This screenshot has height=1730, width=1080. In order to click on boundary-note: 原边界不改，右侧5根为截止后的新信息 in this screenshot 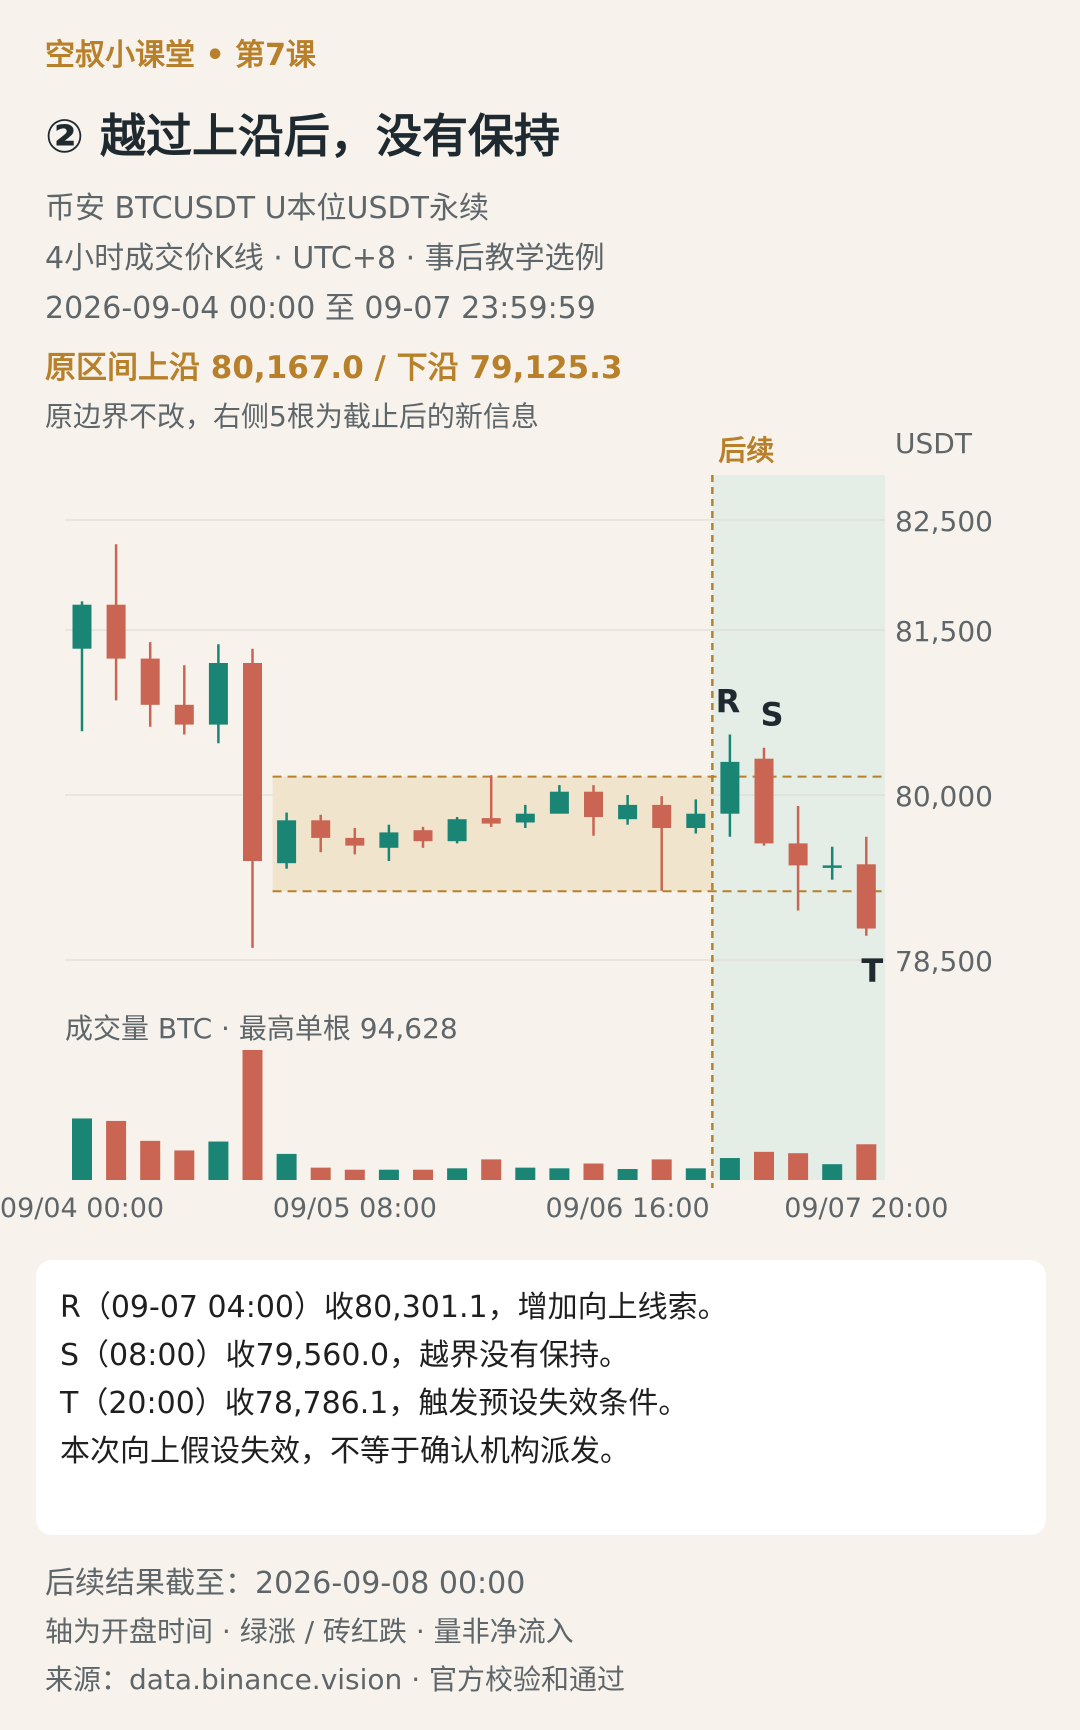, I will do `click(292, 416)`.